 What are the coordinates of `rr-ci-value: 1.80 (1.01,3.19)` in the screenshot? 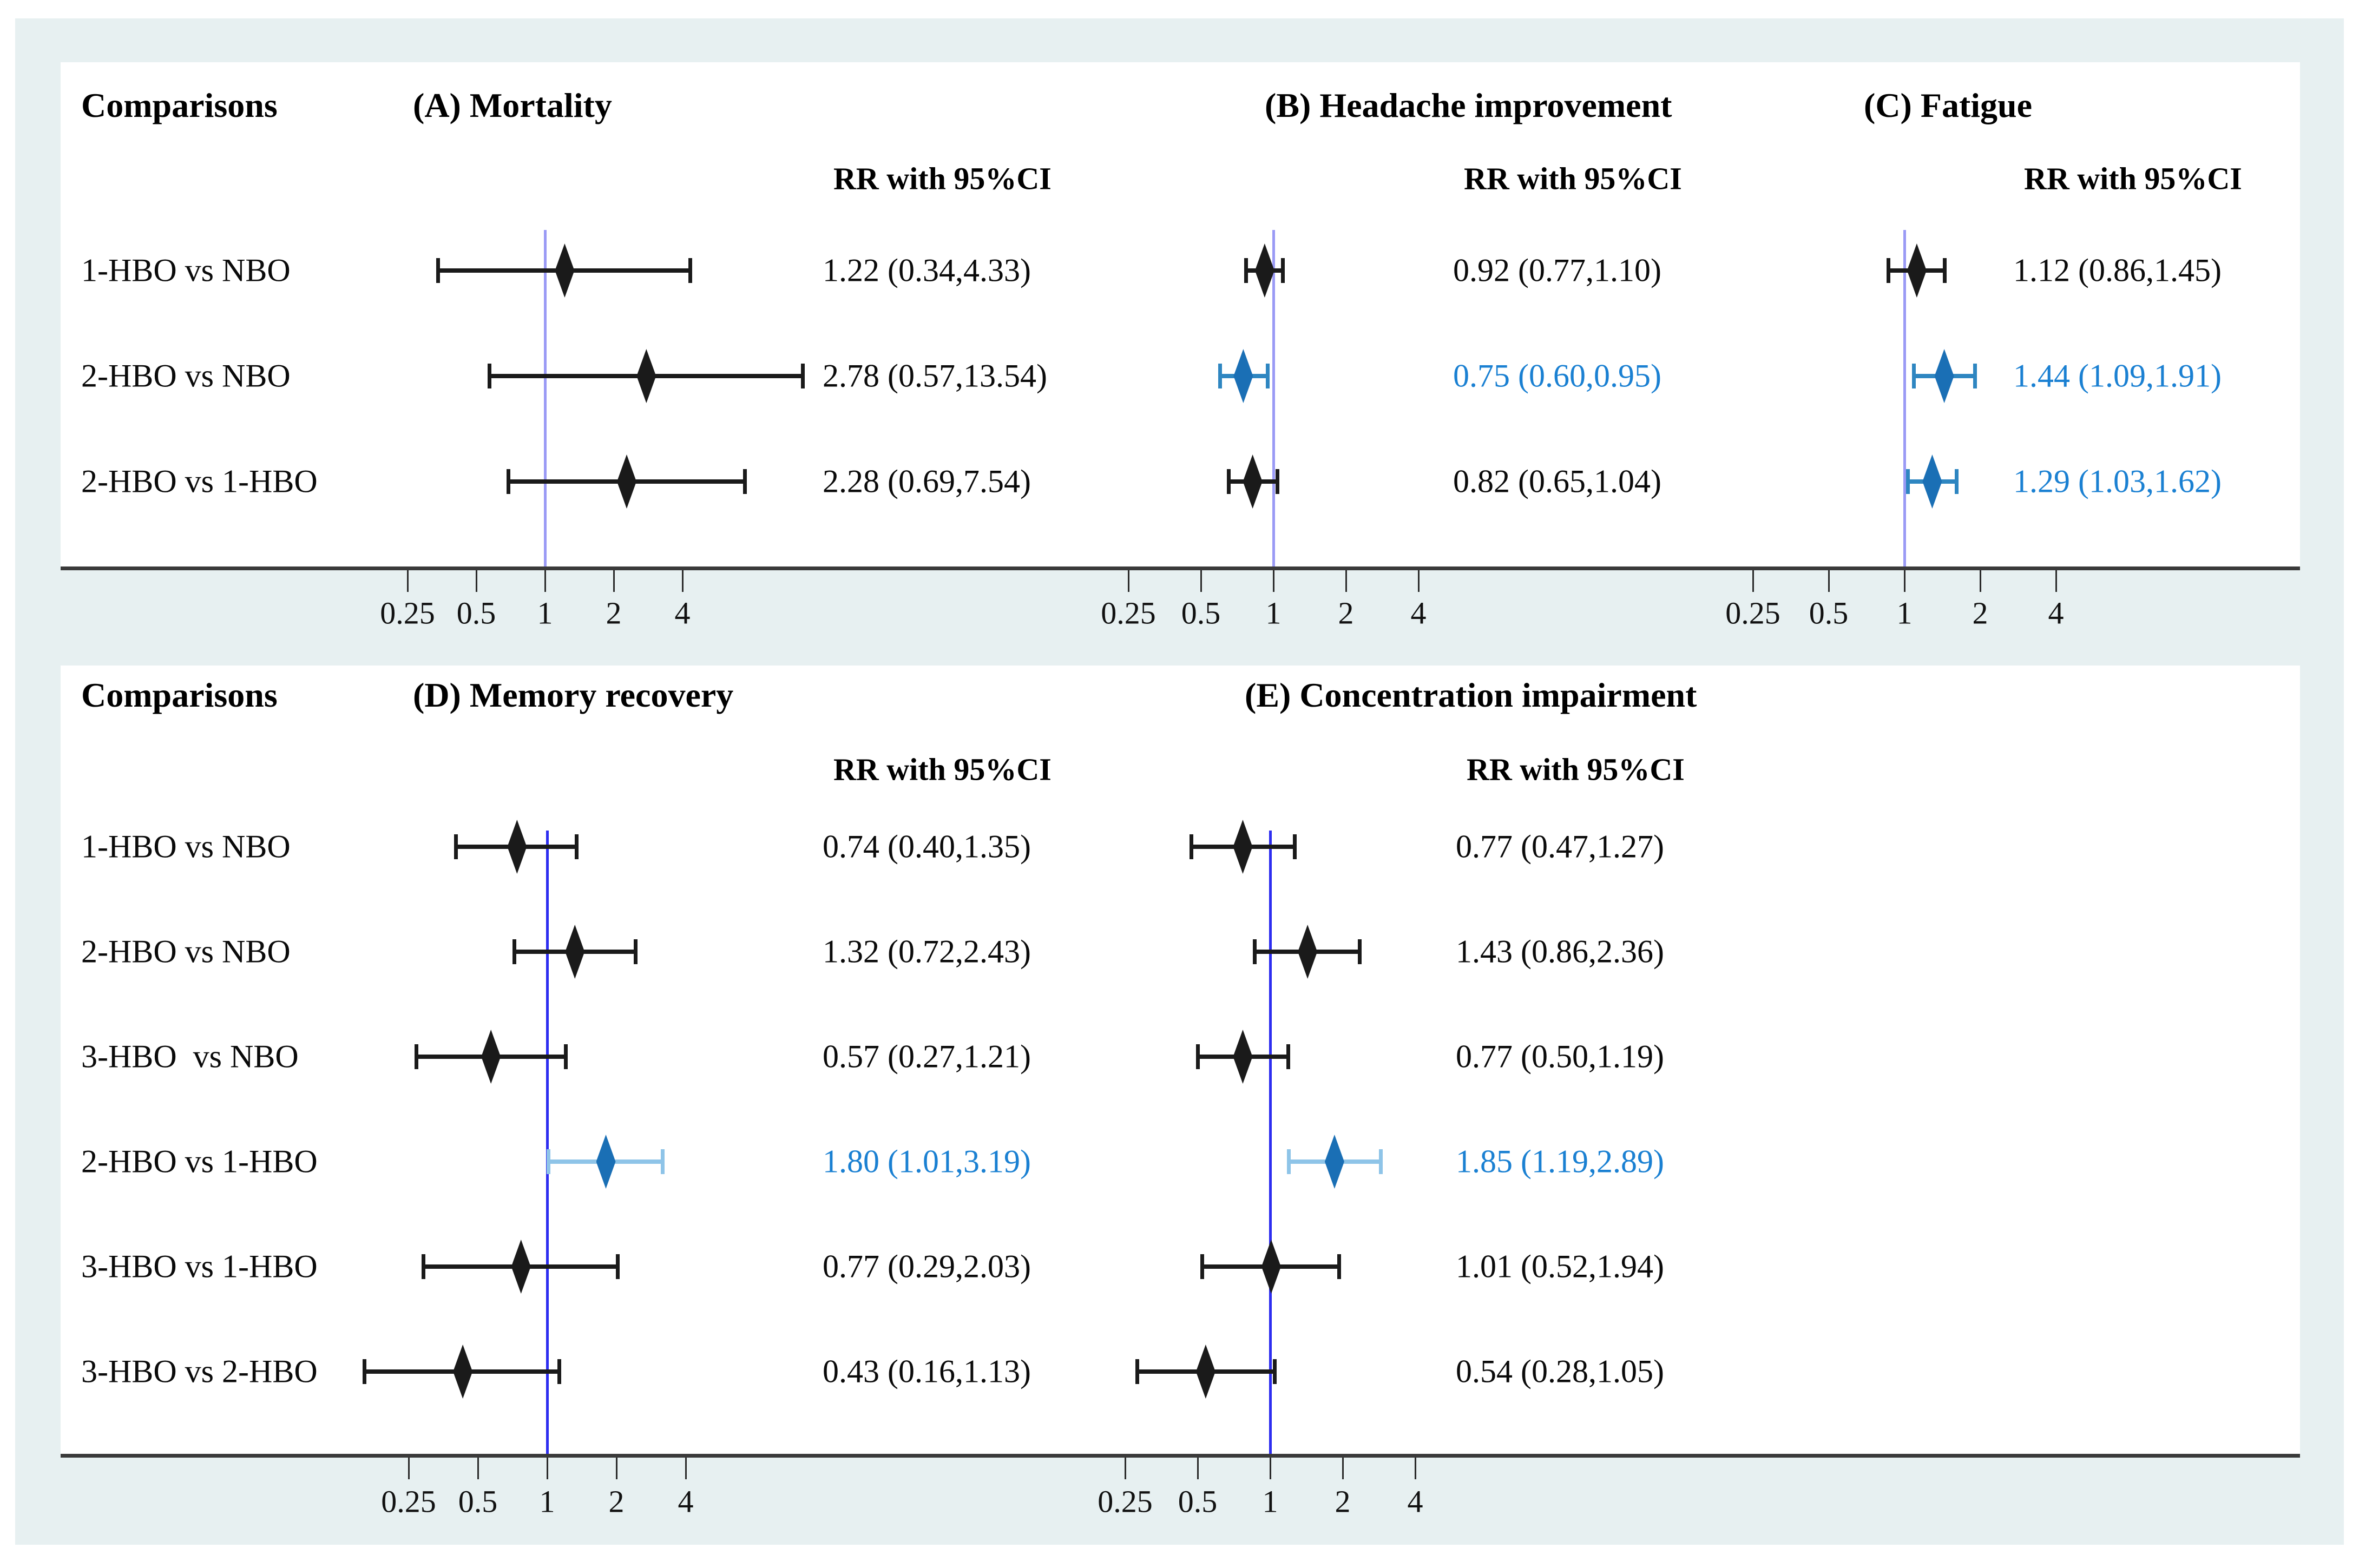 It's located at (927, 1161).